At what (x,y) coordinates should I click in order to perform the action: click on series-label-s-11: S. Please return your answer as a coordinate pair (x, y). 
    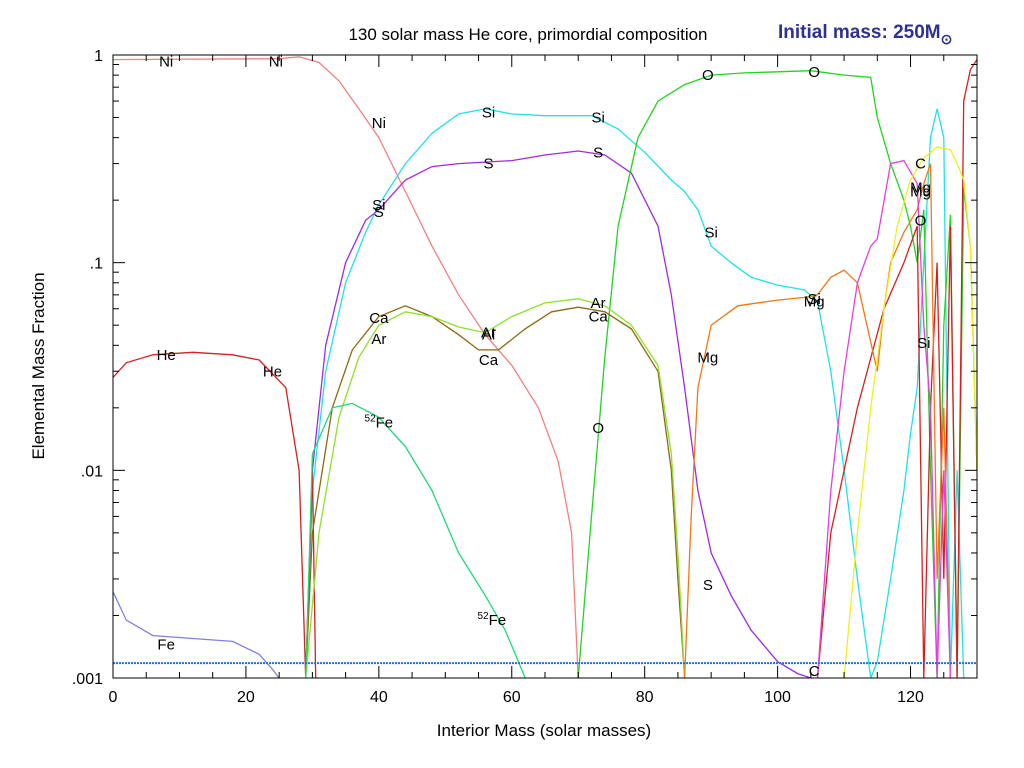
    Looking at the image, I should click on (598, 152).